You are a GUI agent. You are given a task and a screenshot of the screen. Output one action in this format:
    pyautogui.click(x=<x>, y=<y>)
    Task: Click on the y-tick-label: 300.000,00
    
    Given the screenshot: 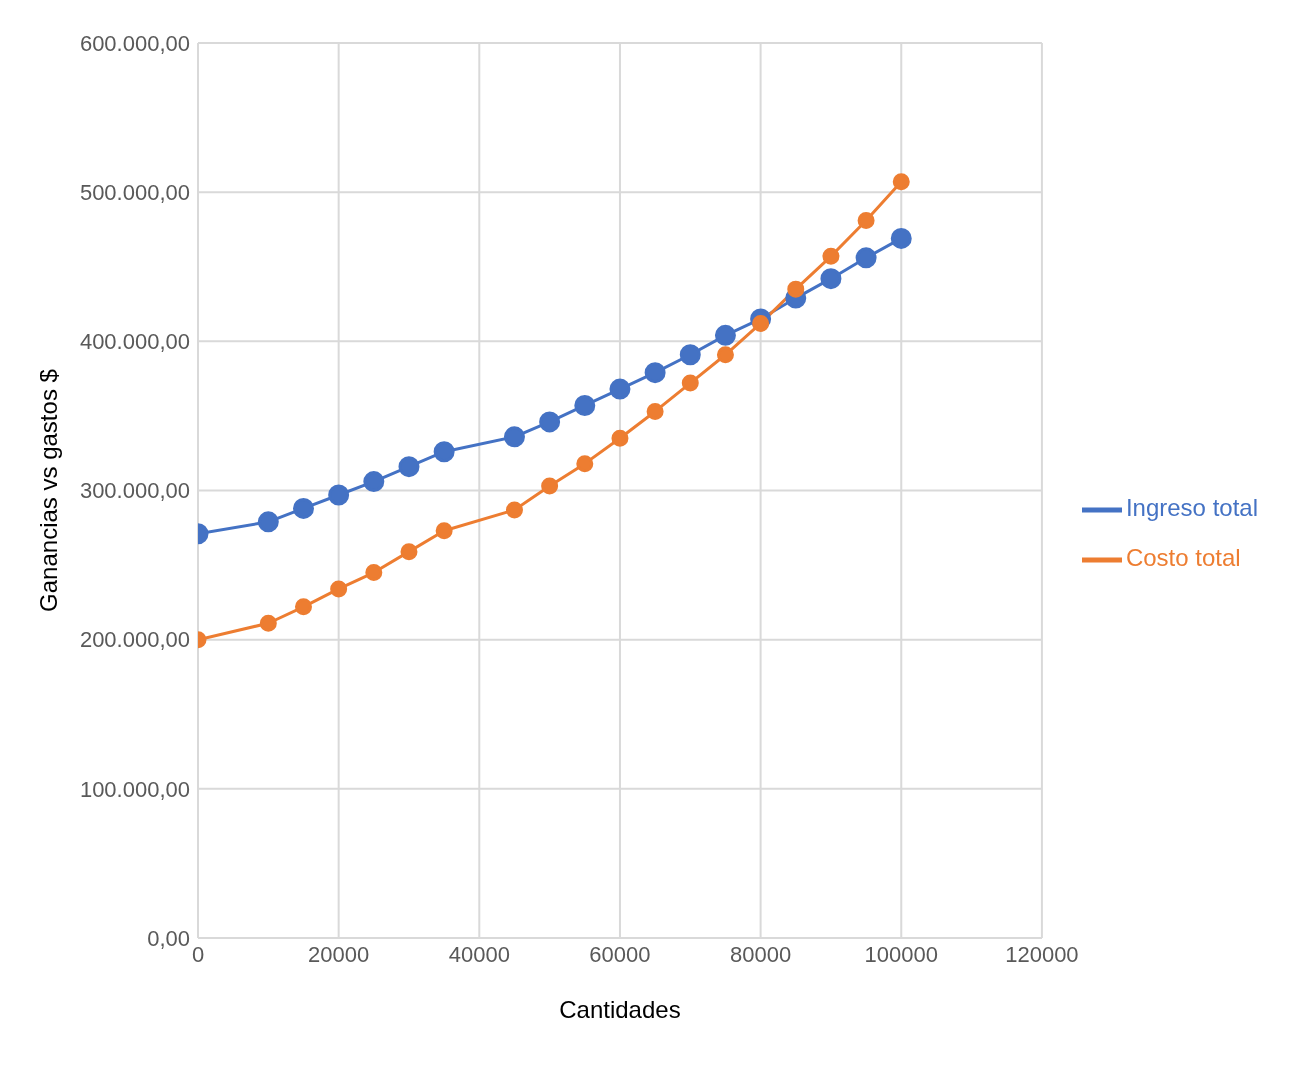 What is the action you would take?
    pyautogui.click(x=134, y=491)
    